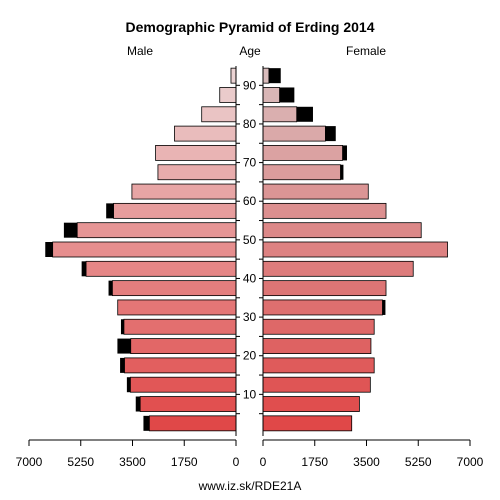 The image size is (500, 500). What do you see at coordinates (250, 240) in the screenshot?
I see `age-tick-label: 50` at bounding box center [250, 240].